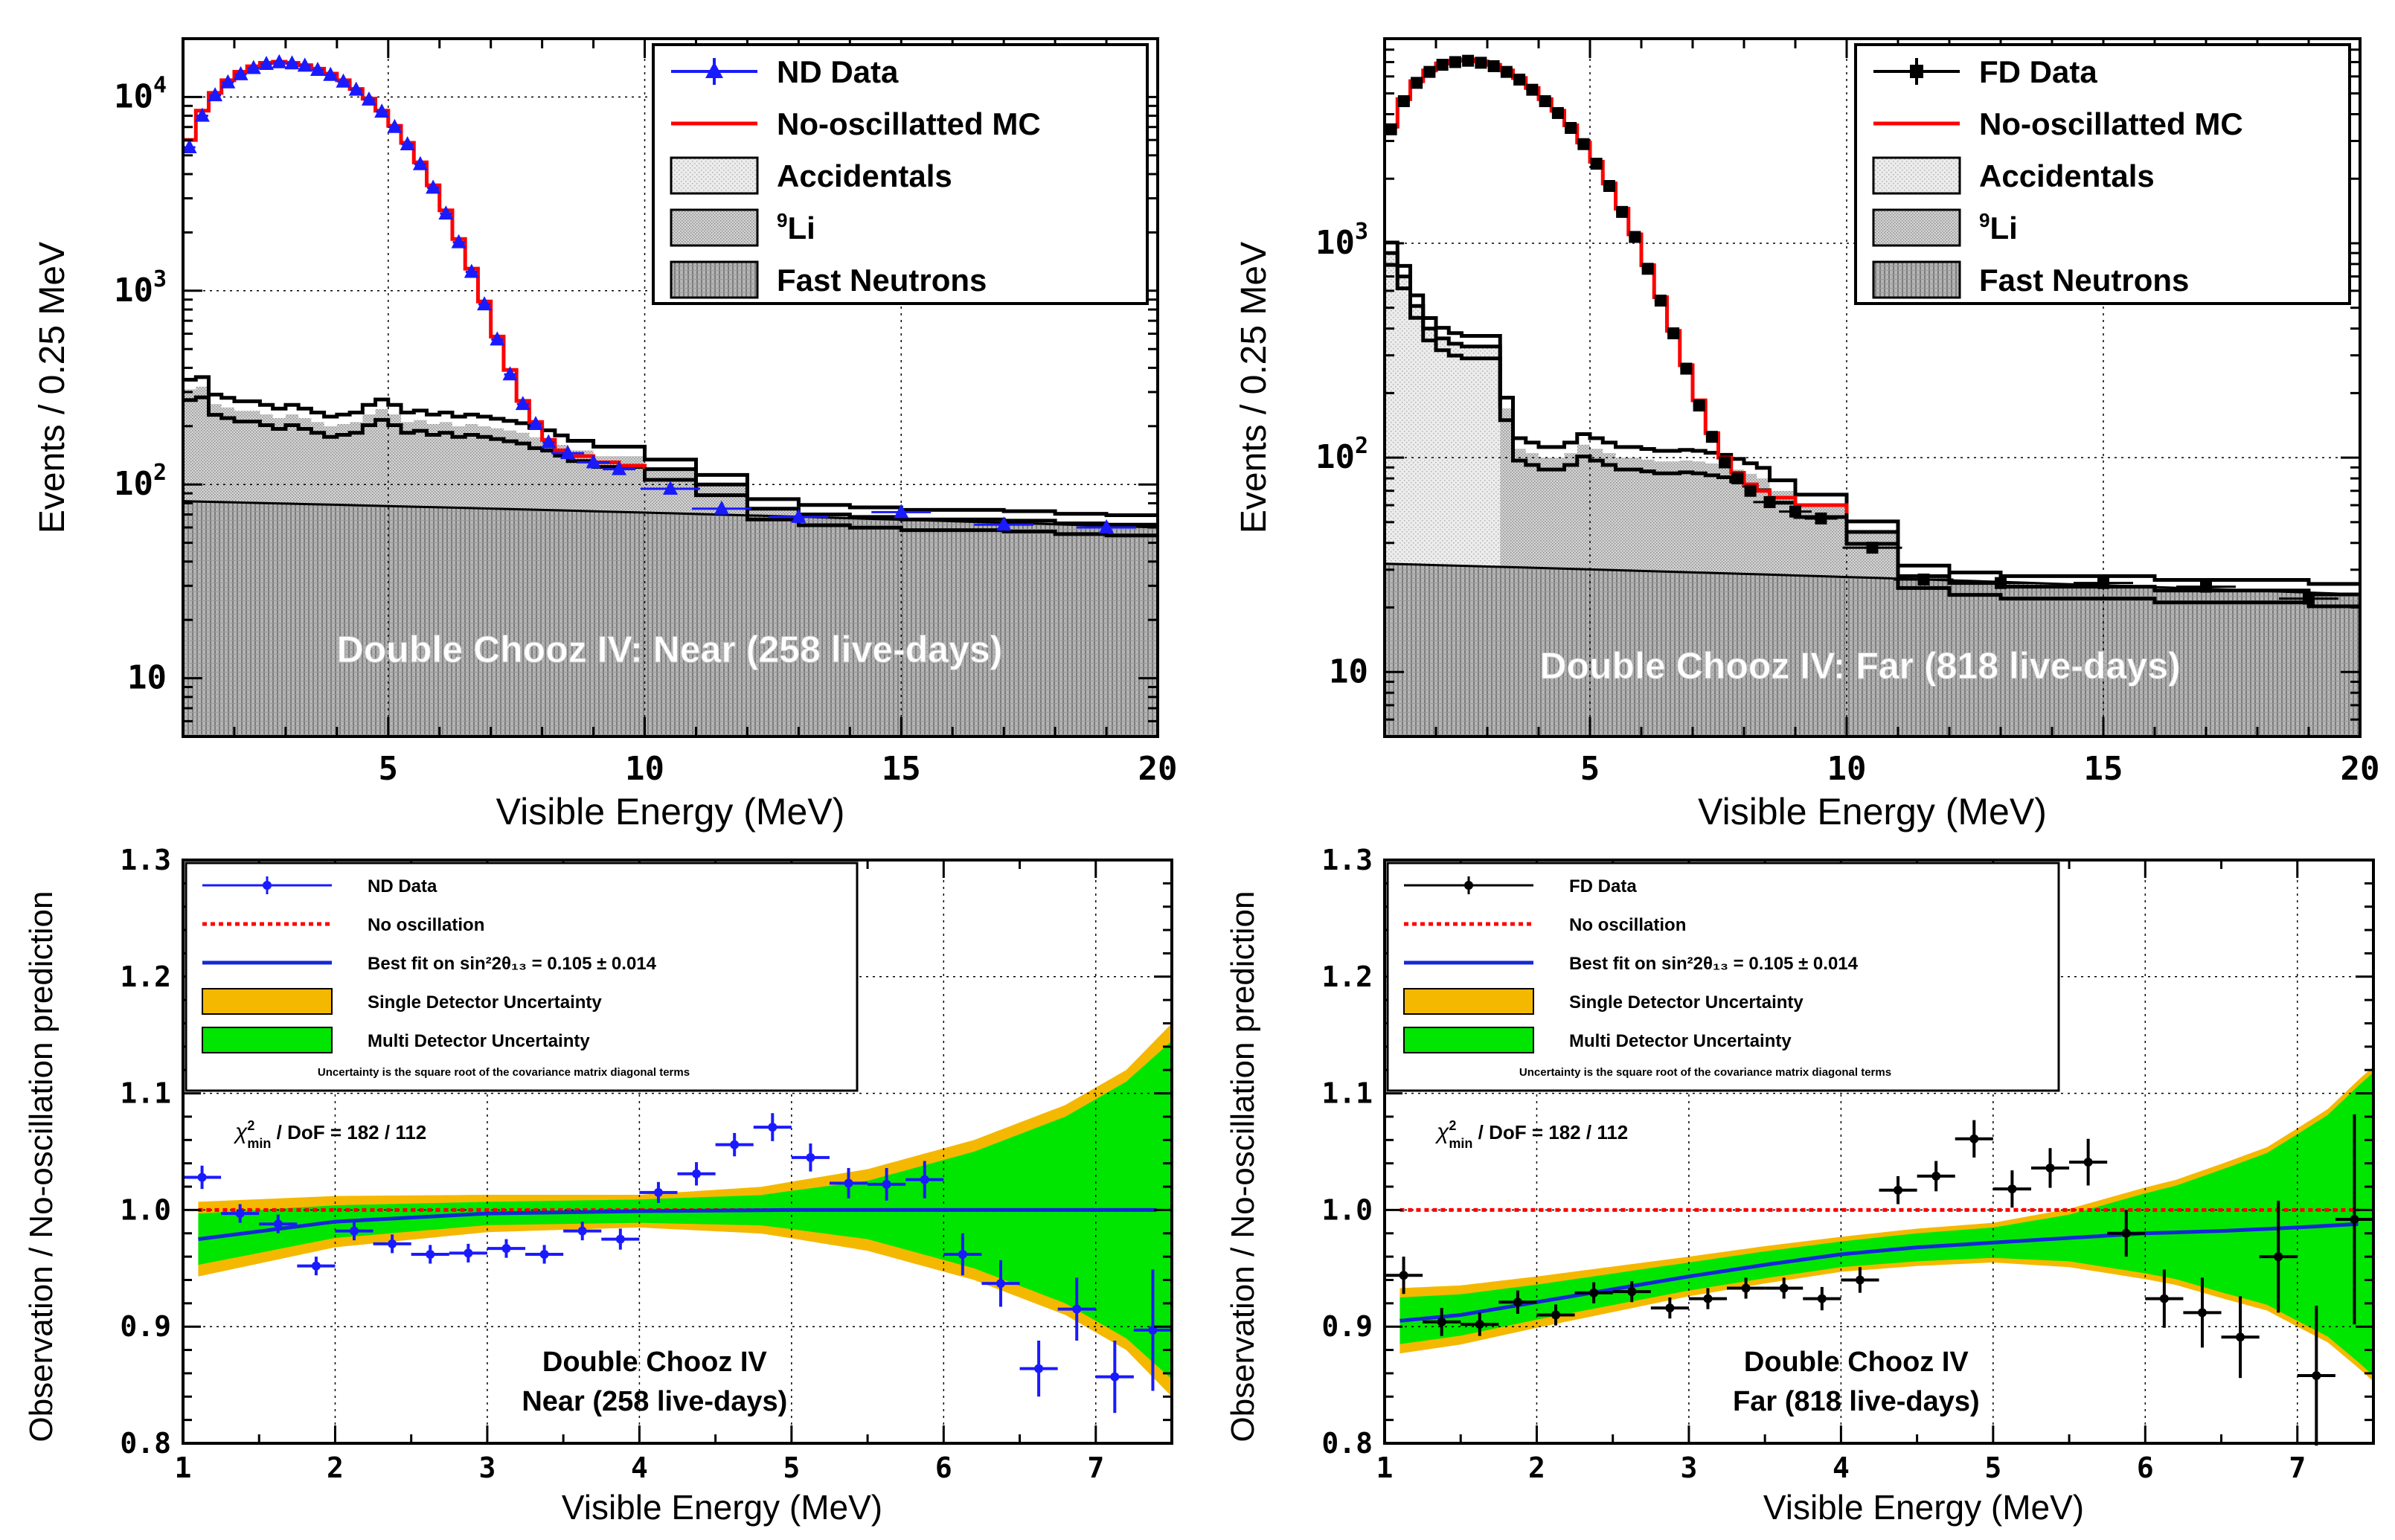 This screenshot has height=1540, width=2395. Describe the element at coordinates (1886, 1224) in the screenshot. I see `multi-detector-uncertainty-band` at that location.